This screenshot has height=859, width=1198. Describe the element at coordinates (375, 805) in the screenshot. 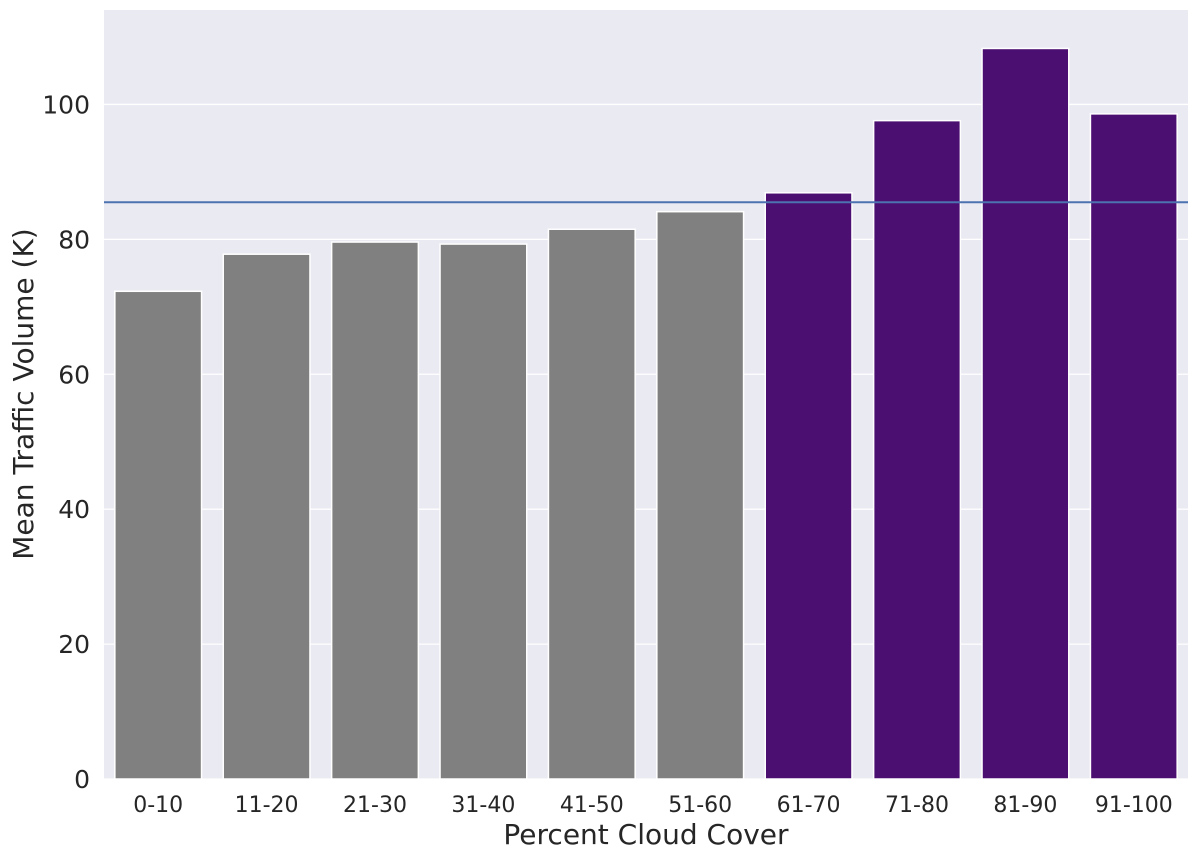

I see `x-tick-label: 21-30` at that location.